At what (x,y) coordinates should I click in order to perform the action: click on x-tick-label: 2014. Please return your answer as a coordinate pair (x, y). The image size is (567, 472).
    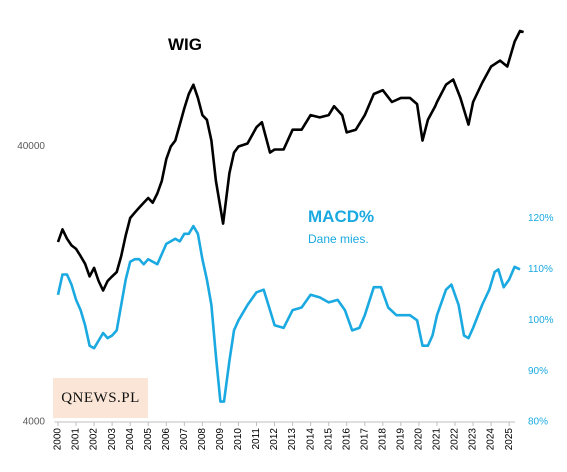
    Looking at the image, I should click on (310, 439).